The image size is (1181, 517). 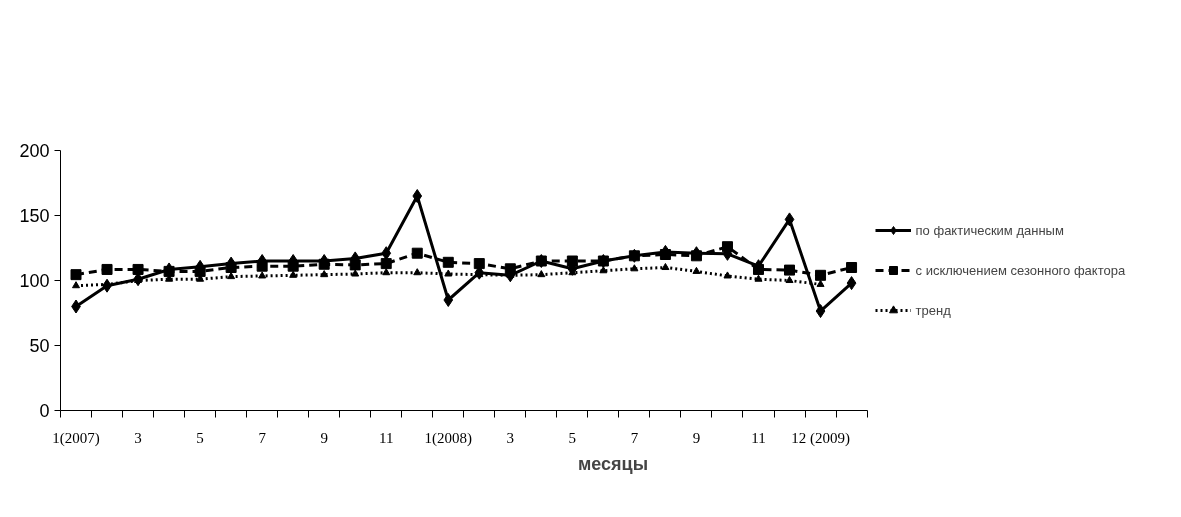 What do you see at coordinates (44, 411) in the screenshot?
I see `y-tick-label: 0` at bounding box center [44, 411].